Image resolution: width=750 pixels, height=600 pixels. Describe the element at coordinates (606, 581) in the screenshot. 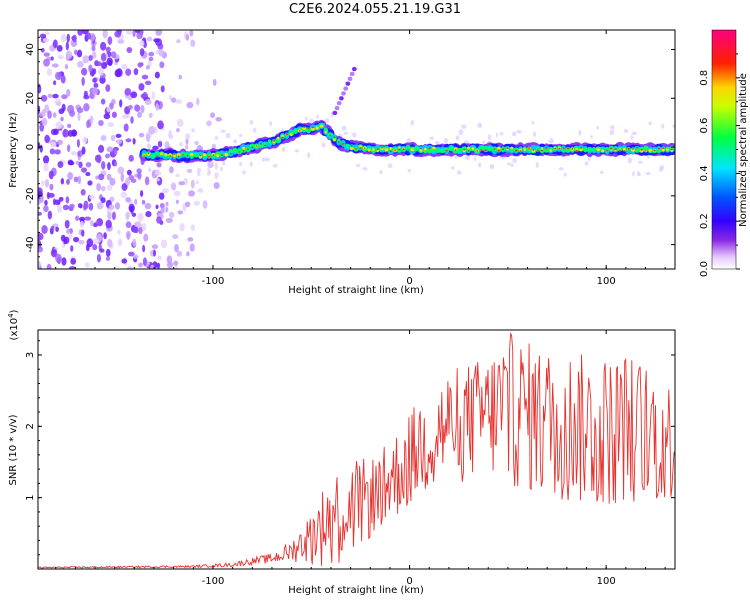

I see `x-tick-label: 100` at that location.